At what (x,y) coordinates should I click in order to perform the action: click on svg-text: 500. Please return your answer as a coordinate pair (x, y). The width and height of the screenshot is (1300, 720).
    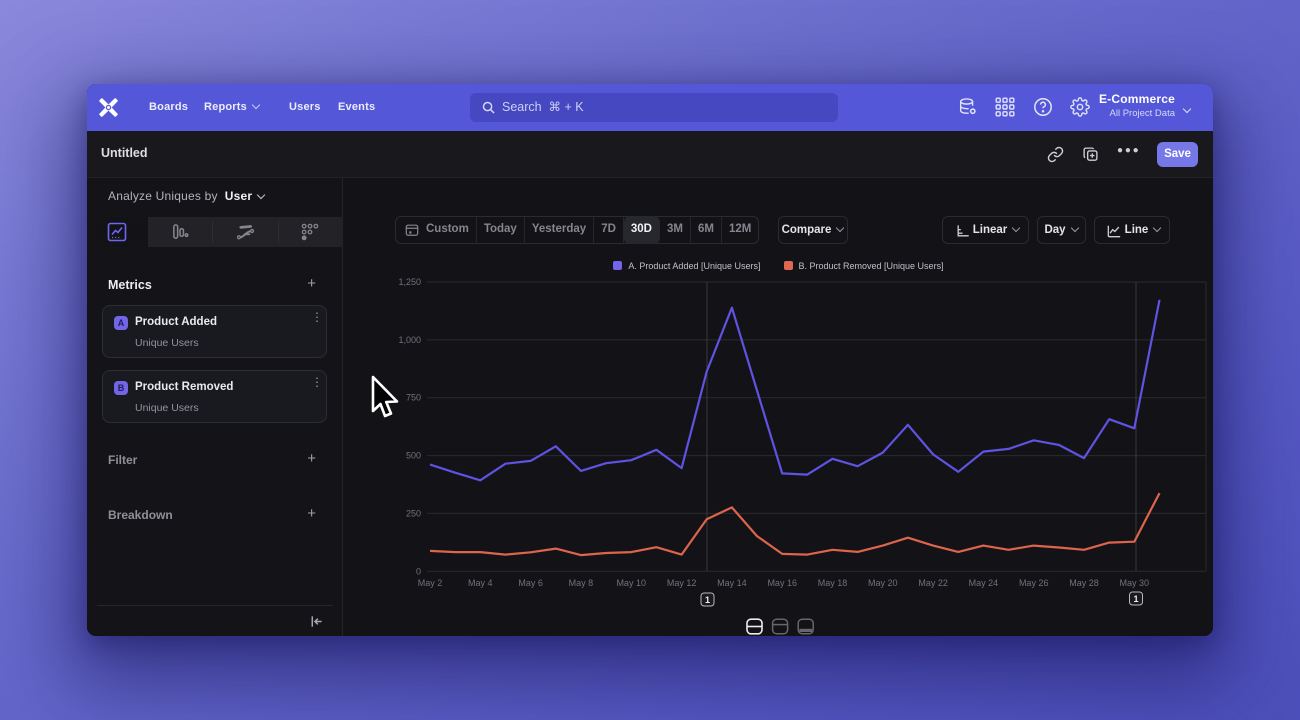
    Looking at the image, I should click on (413, 456).